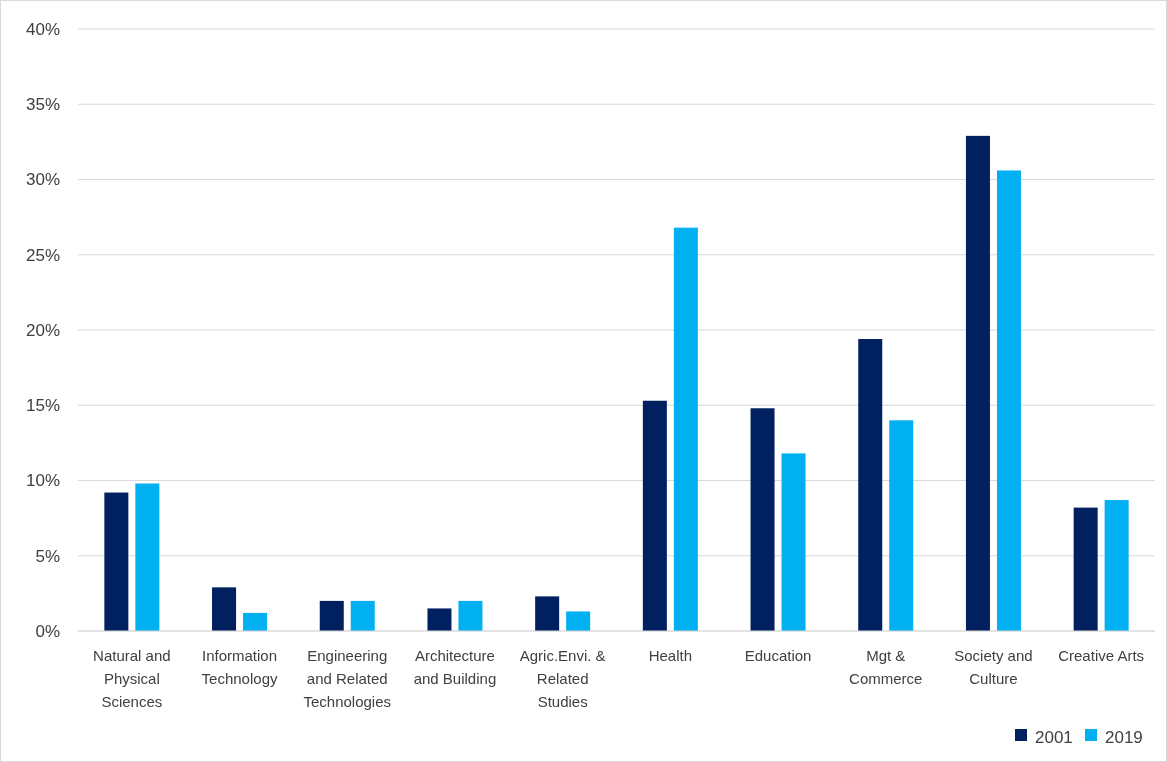 The height and width of the screenshot is (762, 1167). I want to click on x-tick-label: Society and Culture, so click(993, 667).